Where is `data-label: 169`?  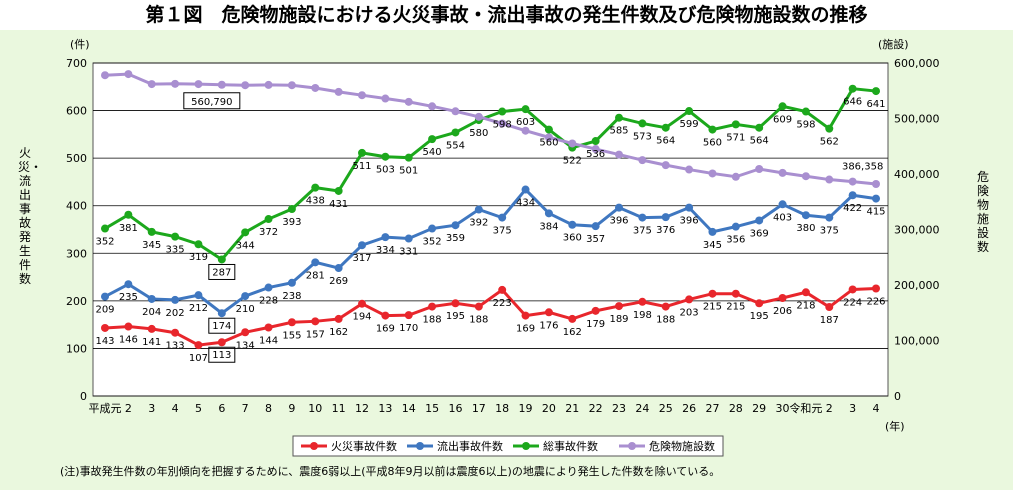
data-label: 169 is located at coordinates (385, 329).